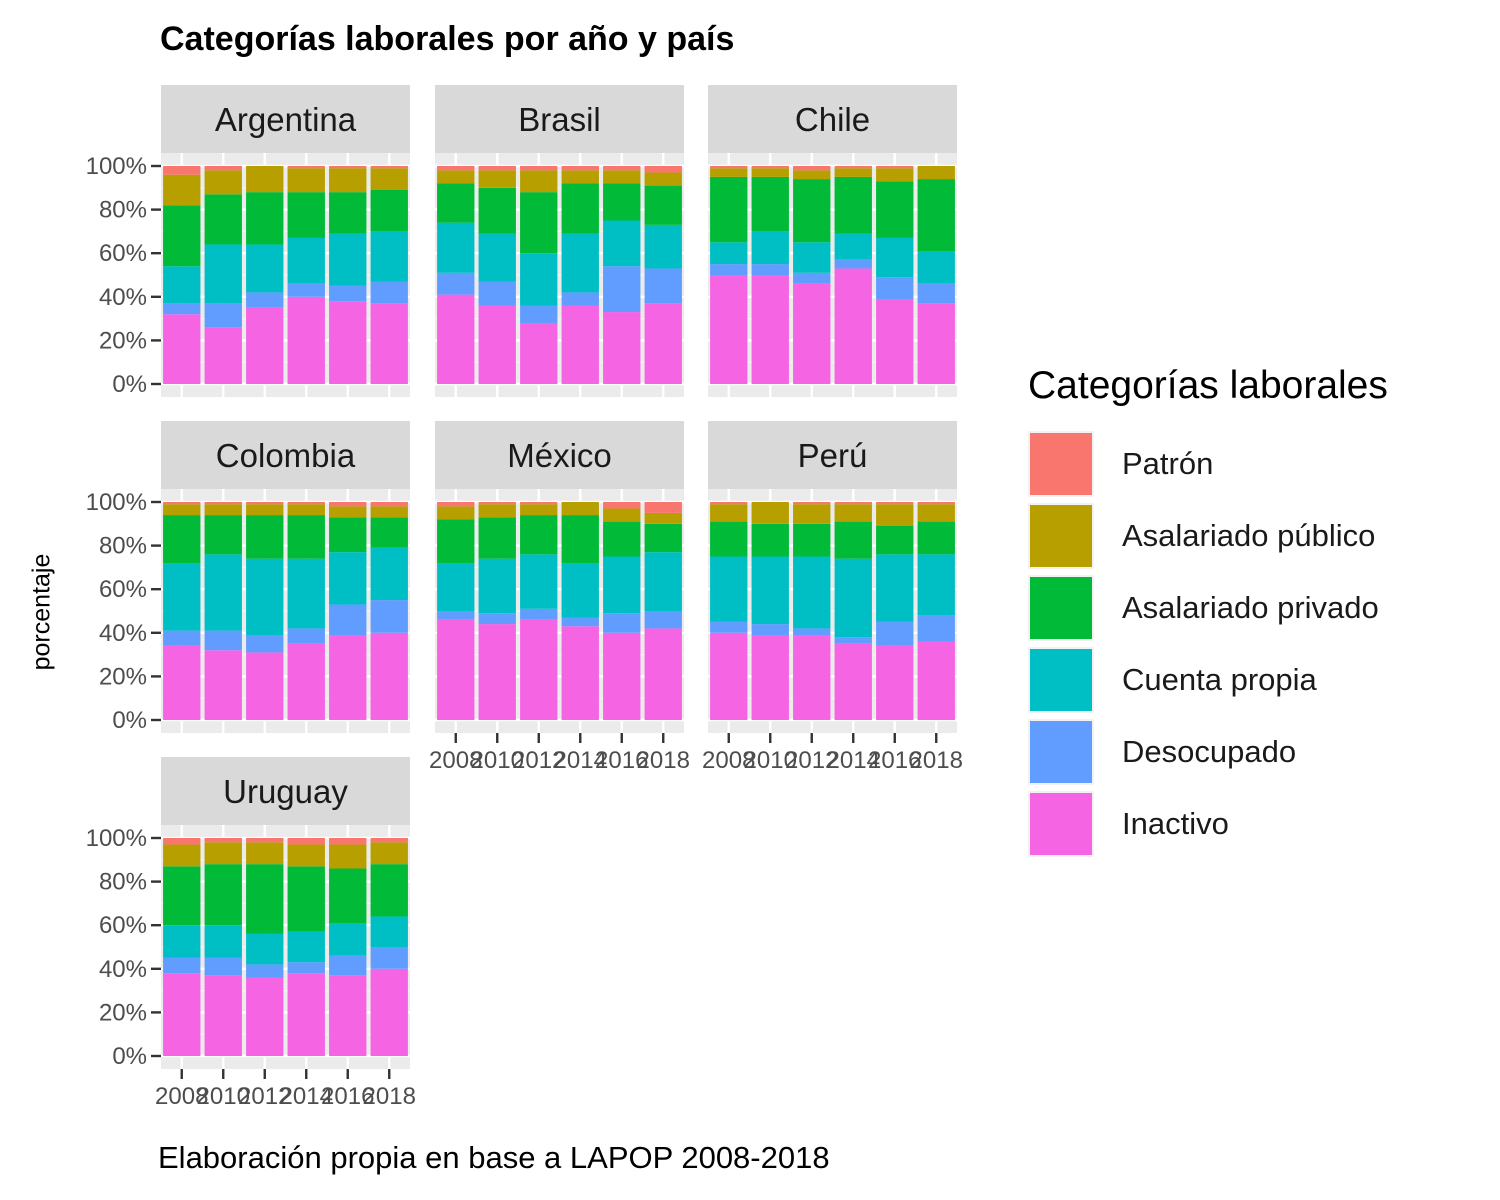  What do you see at coordinates (182, 855) in the screenshot?
I see `bar-uruguay-2008-asalariado-publico` at bounding box center [182, 855].